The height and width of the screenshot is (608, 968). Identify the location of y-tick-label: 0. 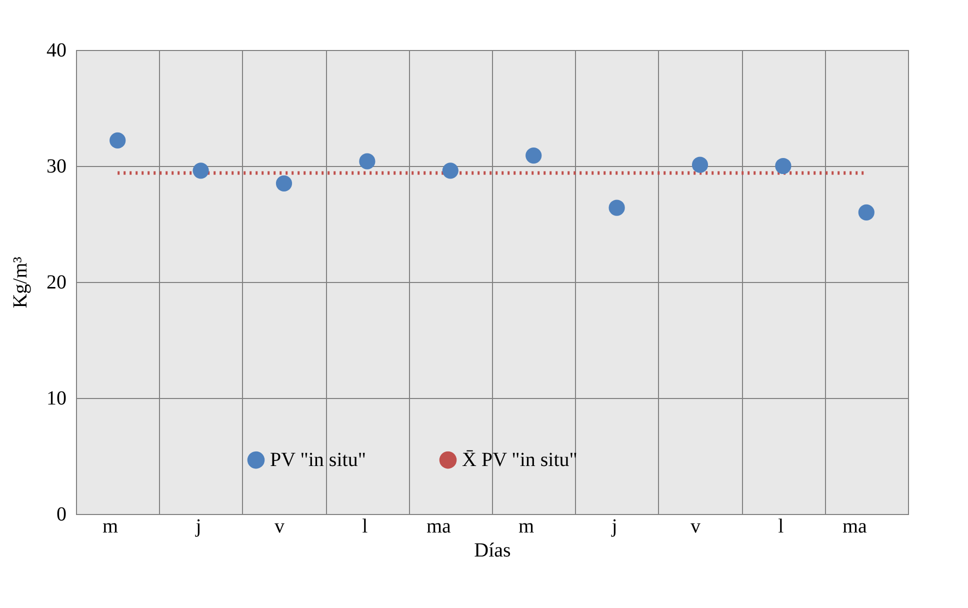
(61, 515).